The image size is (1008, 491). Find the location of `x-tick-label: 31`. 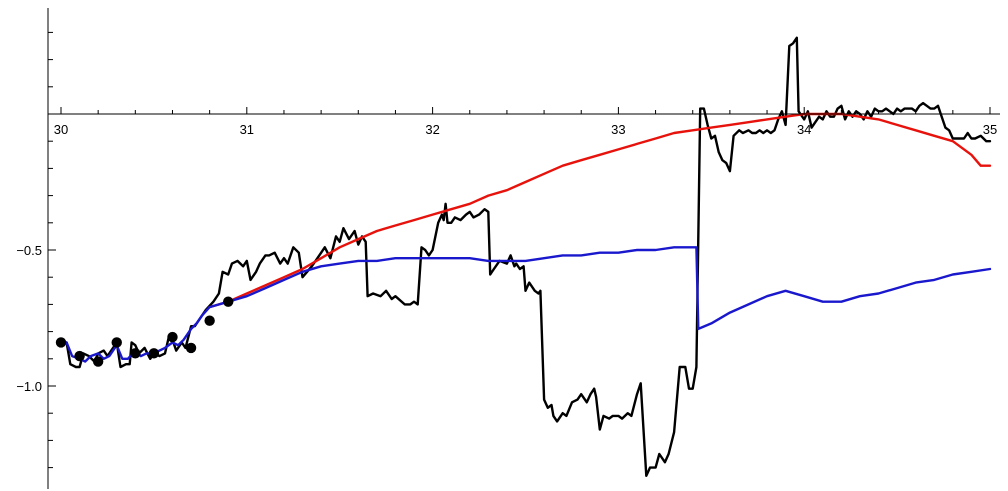

x-tick-label: 31 is located at coordinates (247, 129).